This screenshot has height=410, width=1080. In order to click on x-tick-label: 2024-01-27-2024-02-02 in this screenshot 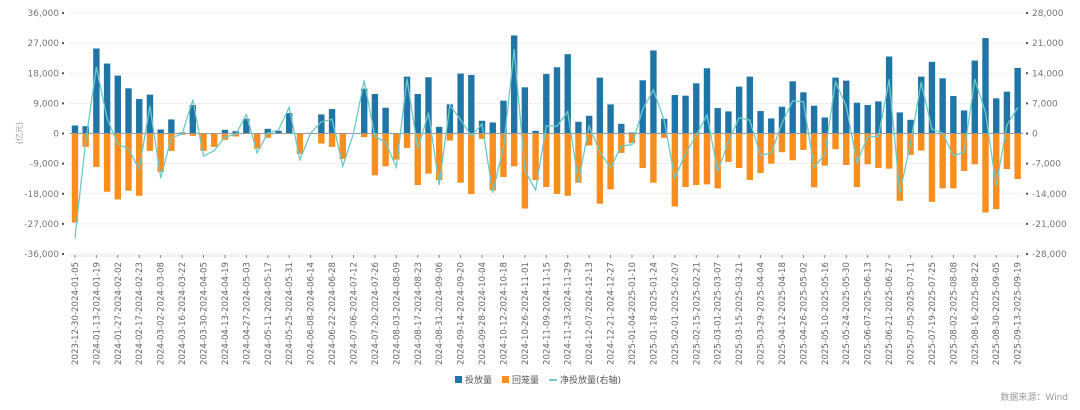, I will do `click(119, 313)`.